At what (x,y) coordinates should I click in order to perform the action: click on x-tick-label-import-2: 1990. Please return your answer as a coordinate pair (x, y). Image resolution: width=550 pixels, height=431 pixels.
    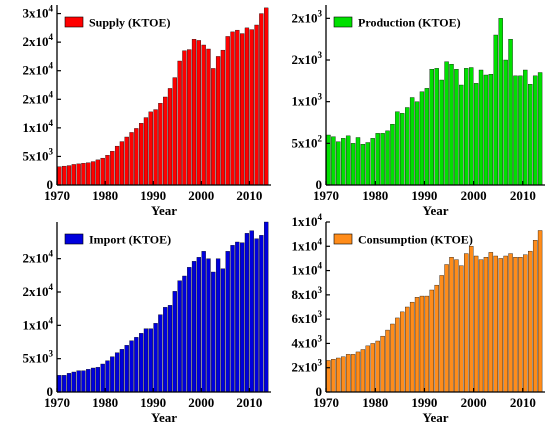
    Looking at the image, I should click on (153, 402).